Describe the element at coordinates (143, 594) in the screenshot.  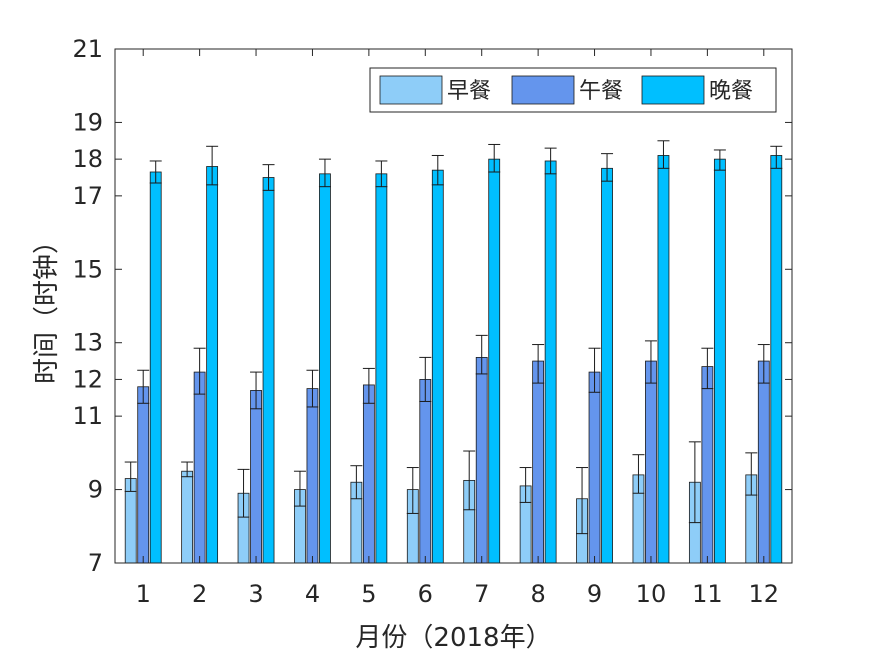
I see `x-tick-label-1: 1` at that location.